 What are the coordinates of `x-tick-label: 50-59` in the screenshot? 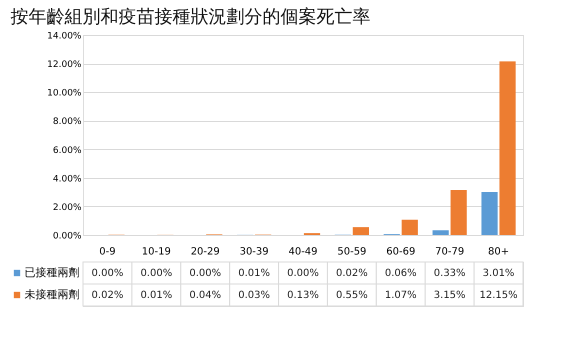 It's located at (351, 252).